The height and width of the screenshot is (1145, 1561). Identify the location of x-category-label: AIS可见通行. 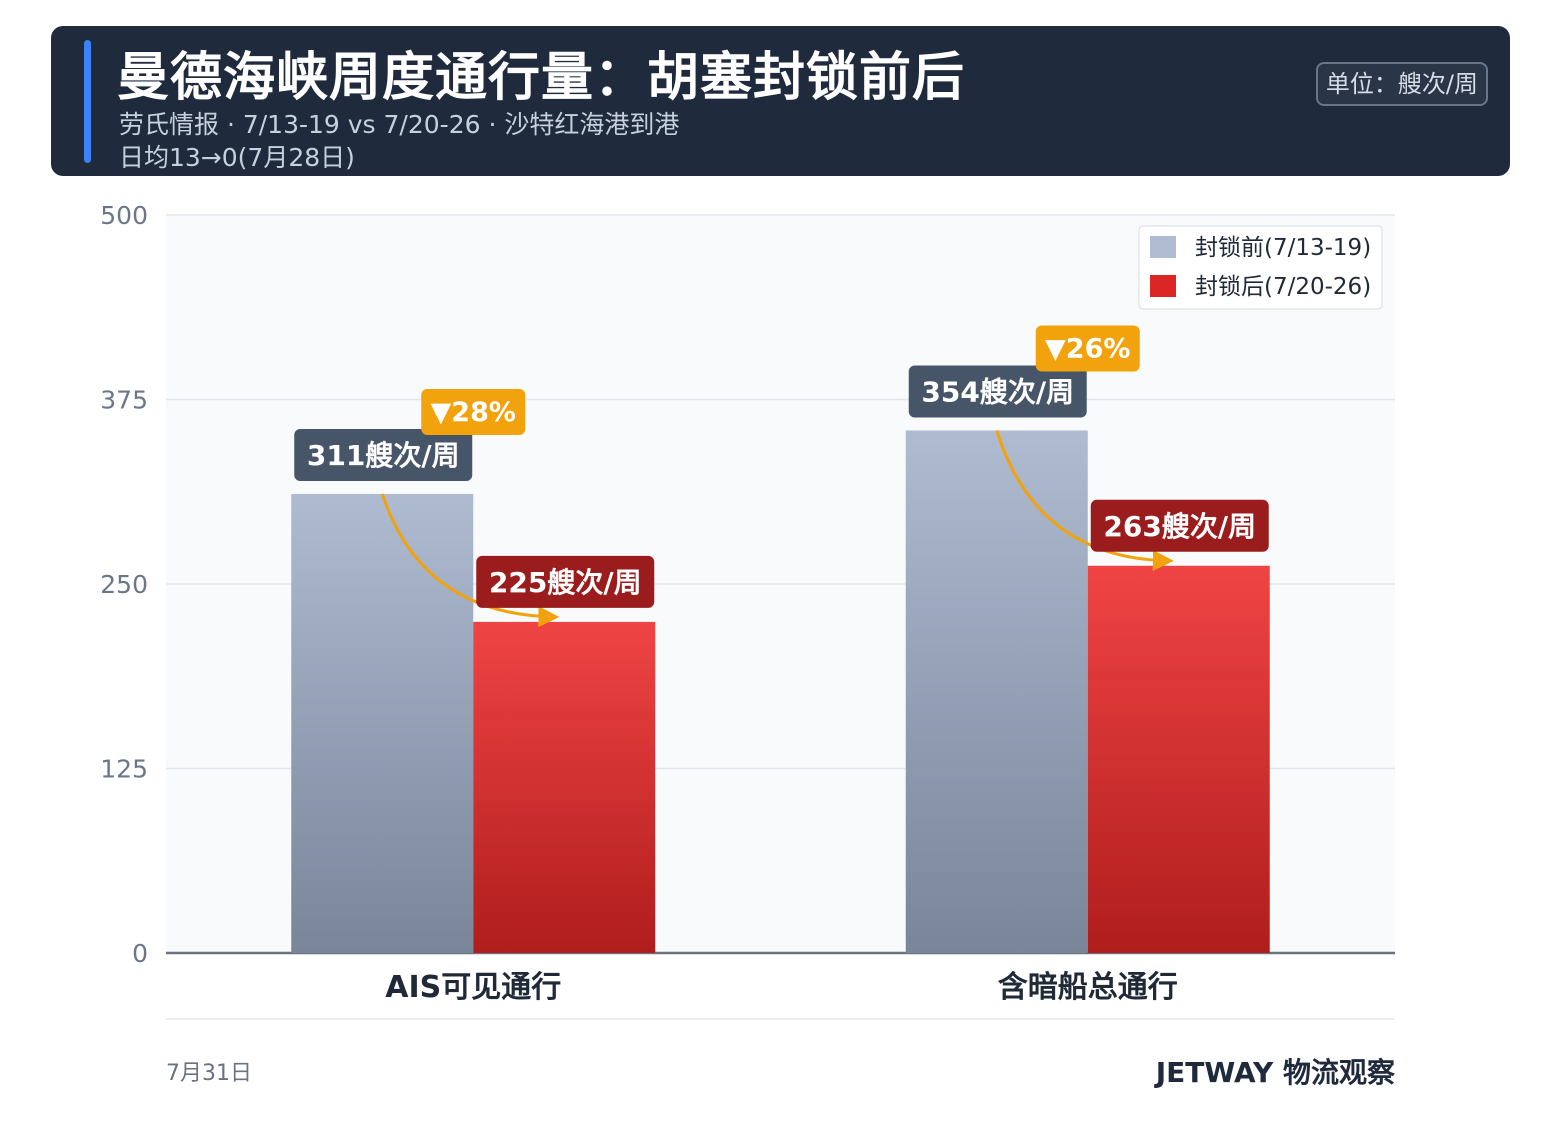
(473, 987).